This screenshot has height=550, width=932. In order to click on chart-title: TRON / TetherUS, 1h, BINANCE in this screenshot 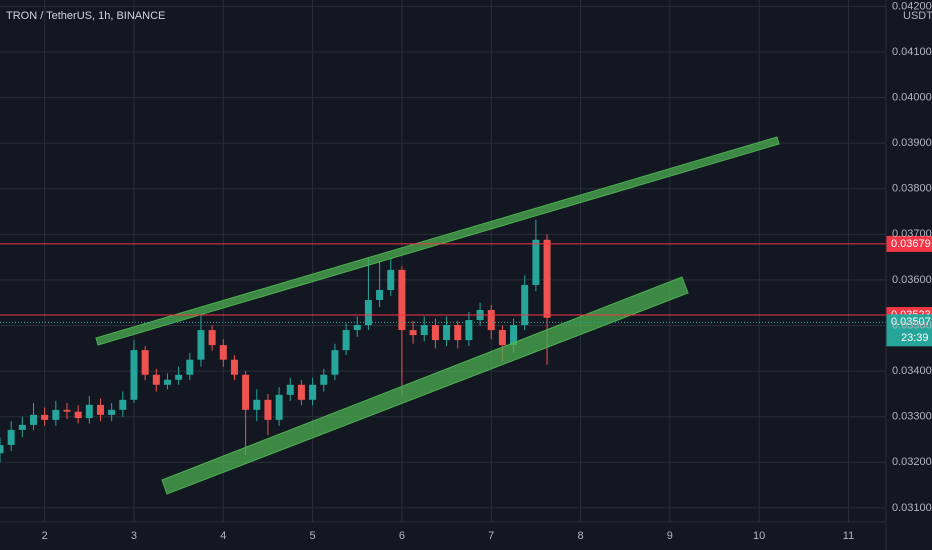, I will do `click(85, 16)`.